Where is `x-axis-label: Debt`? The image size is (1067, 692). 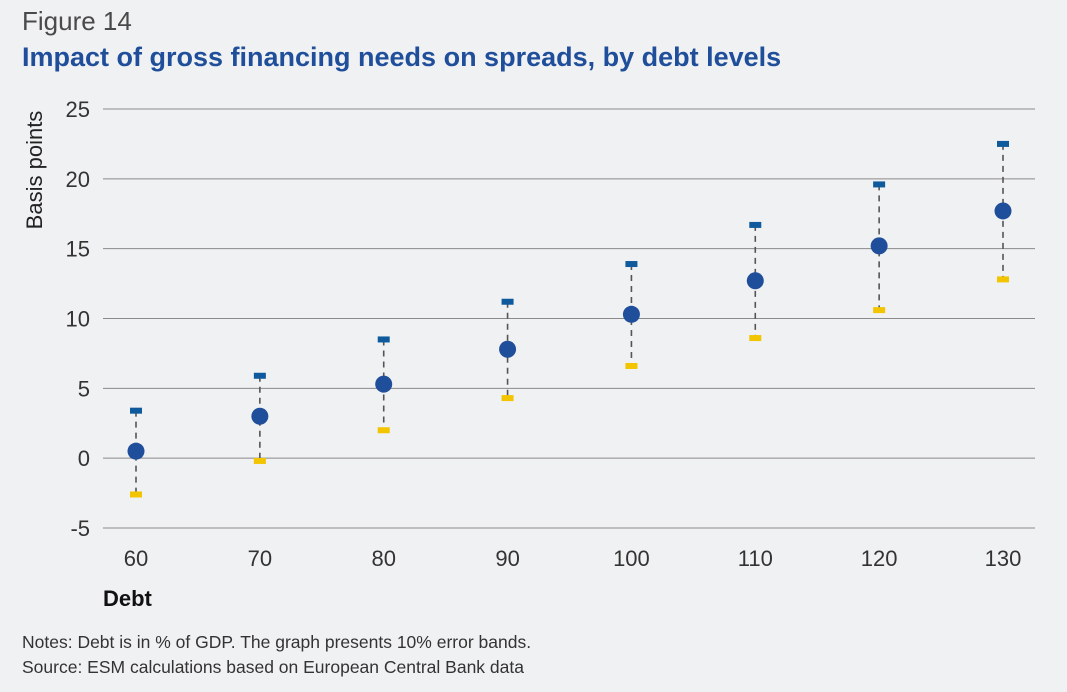 x-axis-label: Debt is located at coordinates (128, 598).